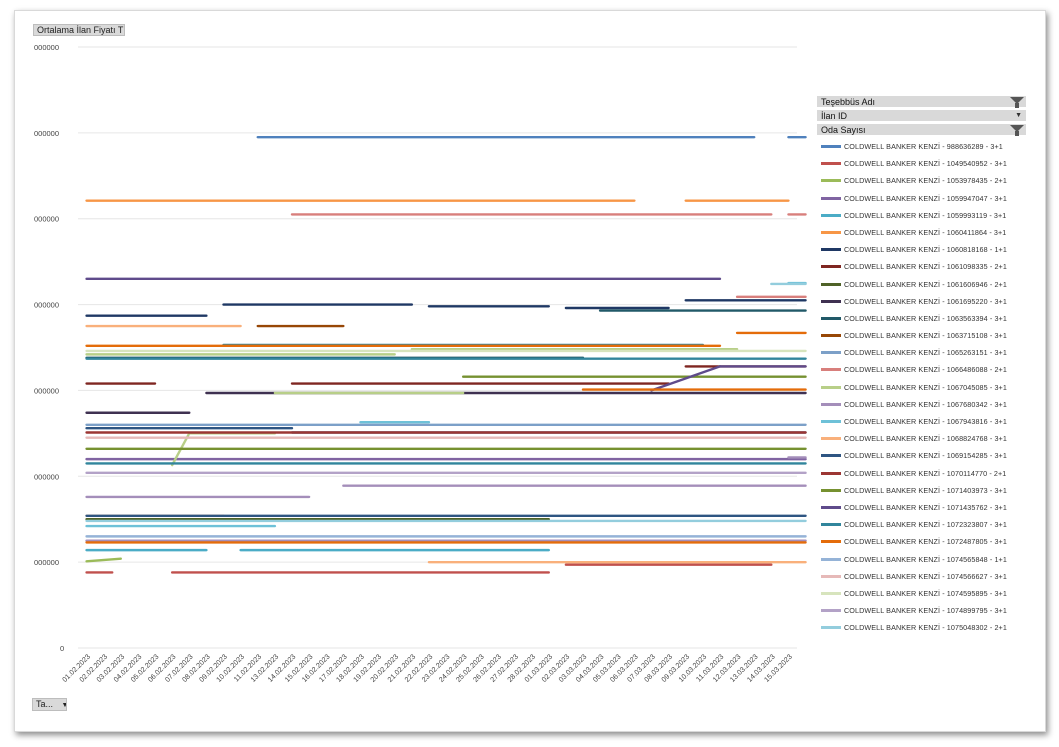  I want to click on legend-label: COLDWELL BANKER KENZİ - 1074899795 - 3+1, so click(925, 611).